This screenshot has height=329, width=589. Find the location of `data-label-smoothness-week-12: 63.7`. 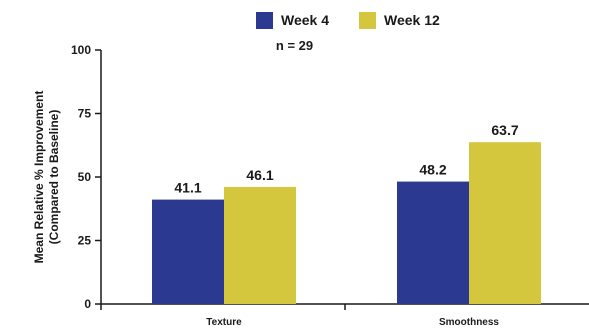

data-label-smoothness-week-12: 63.7 is located at coordinates (504, 130).